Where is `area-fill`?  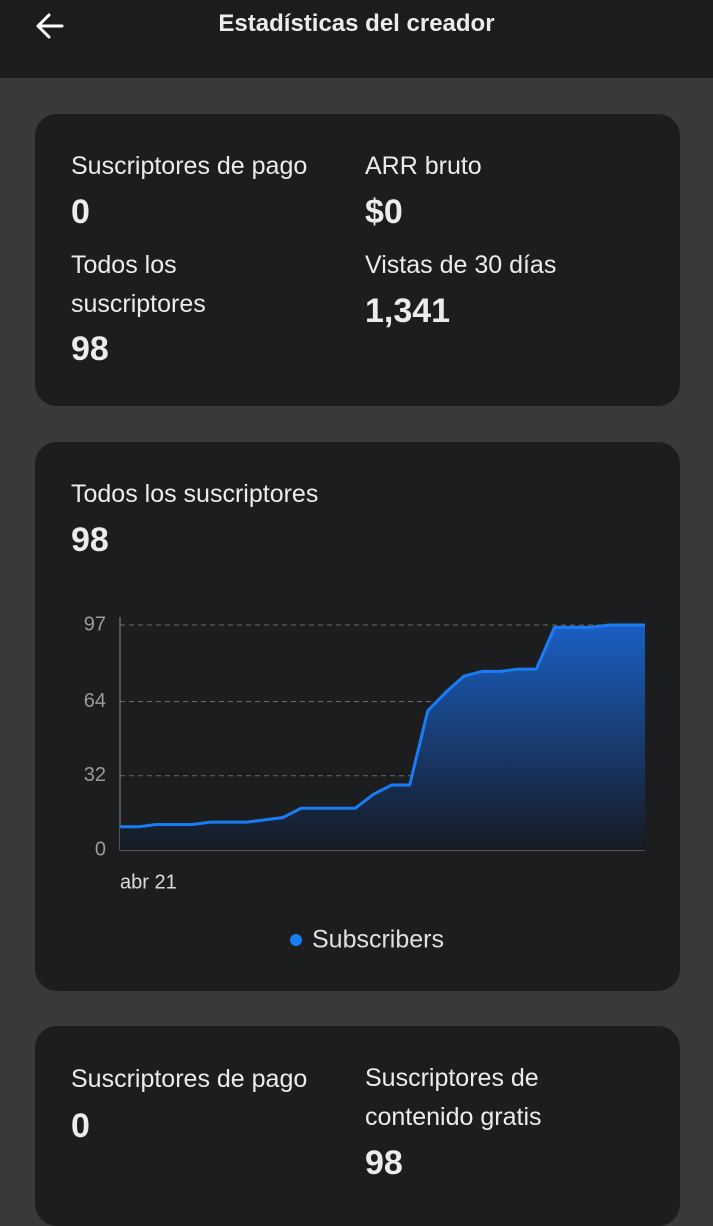
area-fill is located at coordinates (382, 737).